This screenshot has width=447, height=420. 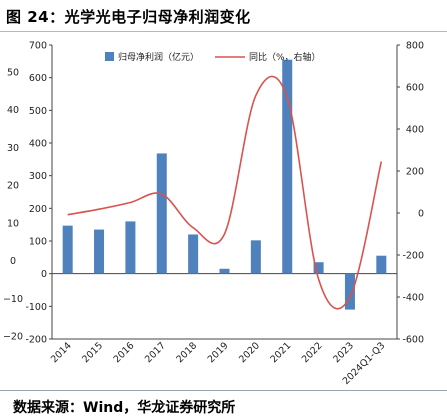 I want to click on left-tick-label: -200, so click(x=36, y=340).